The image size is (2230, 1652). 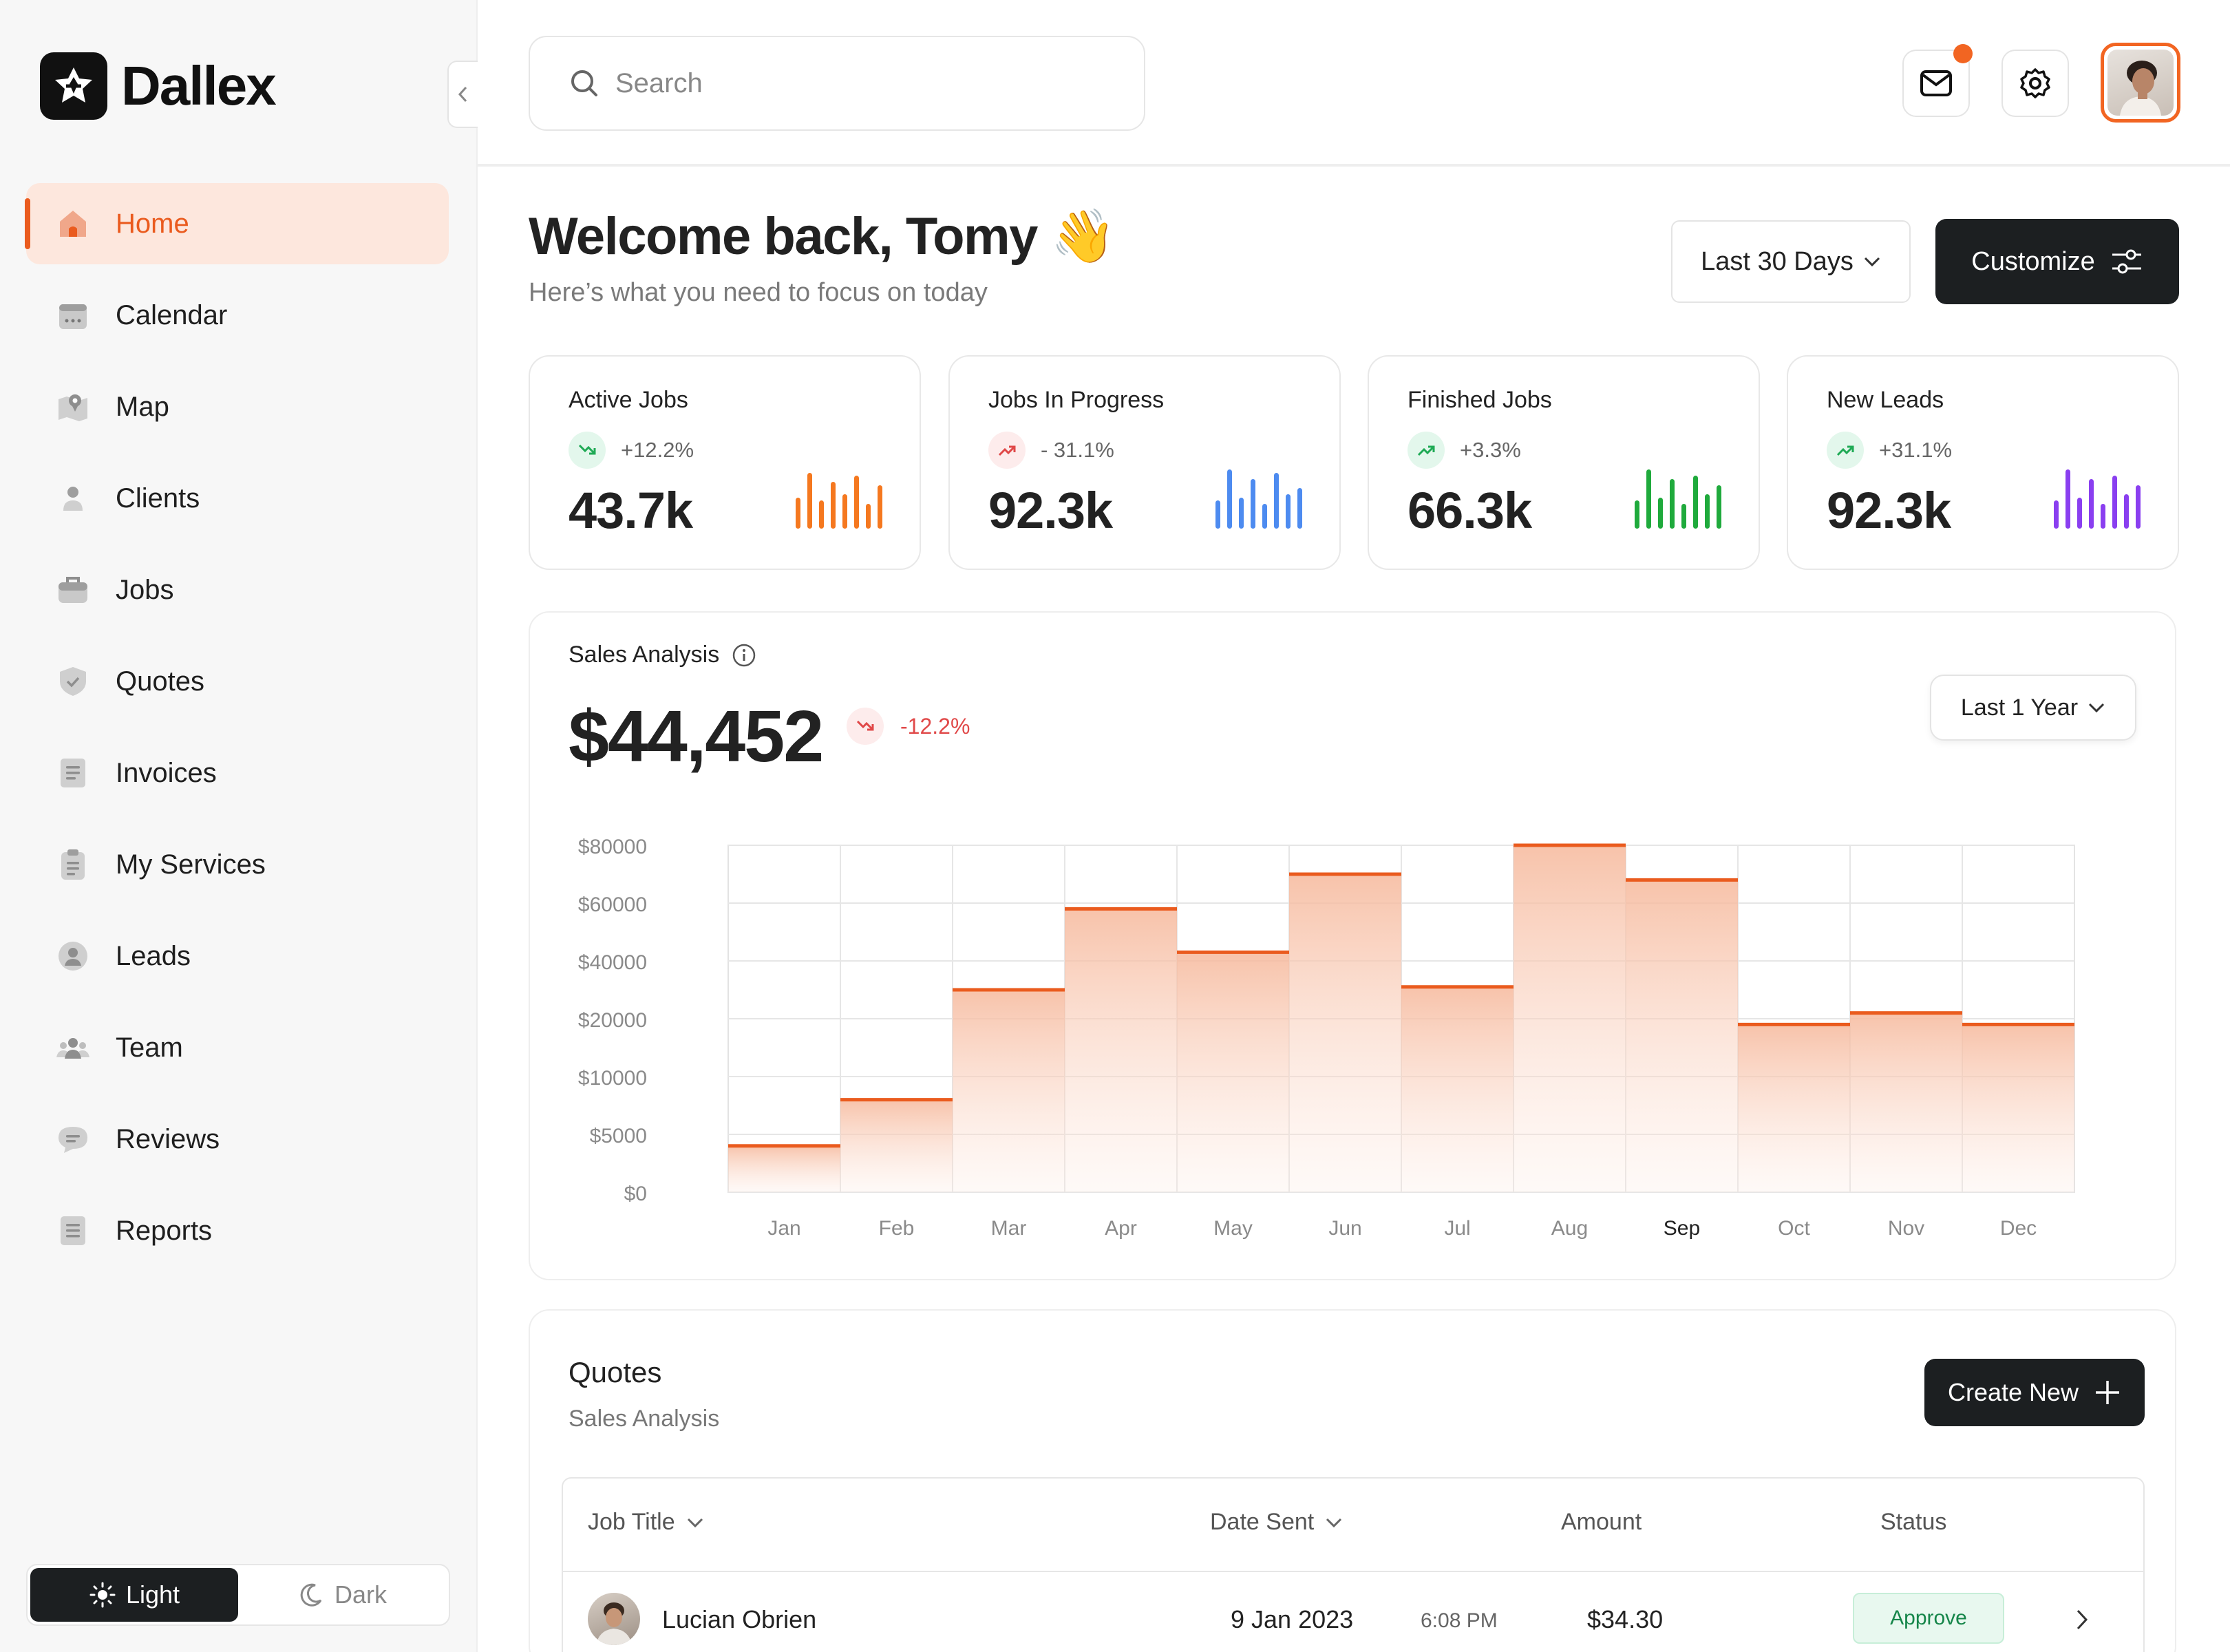 I want to click on mail-button, so click(x=1937, y=80).